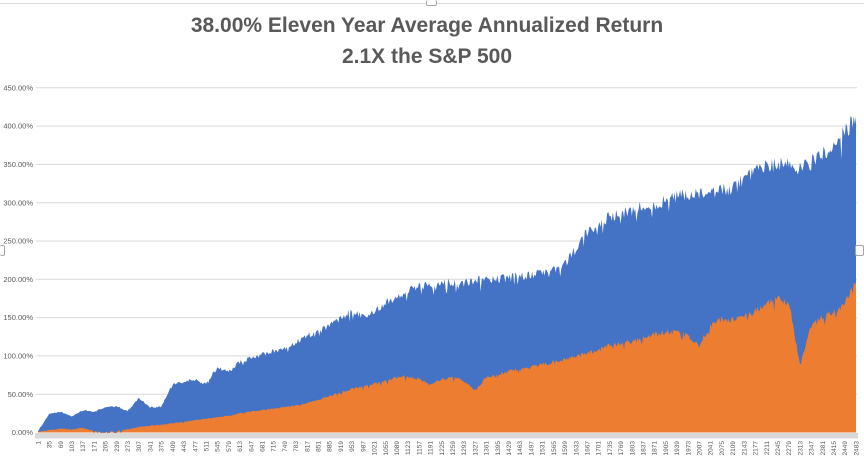 The width and height of the screenshot is (864, 468). Describe the element at coordinates (18, 87) in the screenshot. I see `svg-text: 450.00%` at that location.